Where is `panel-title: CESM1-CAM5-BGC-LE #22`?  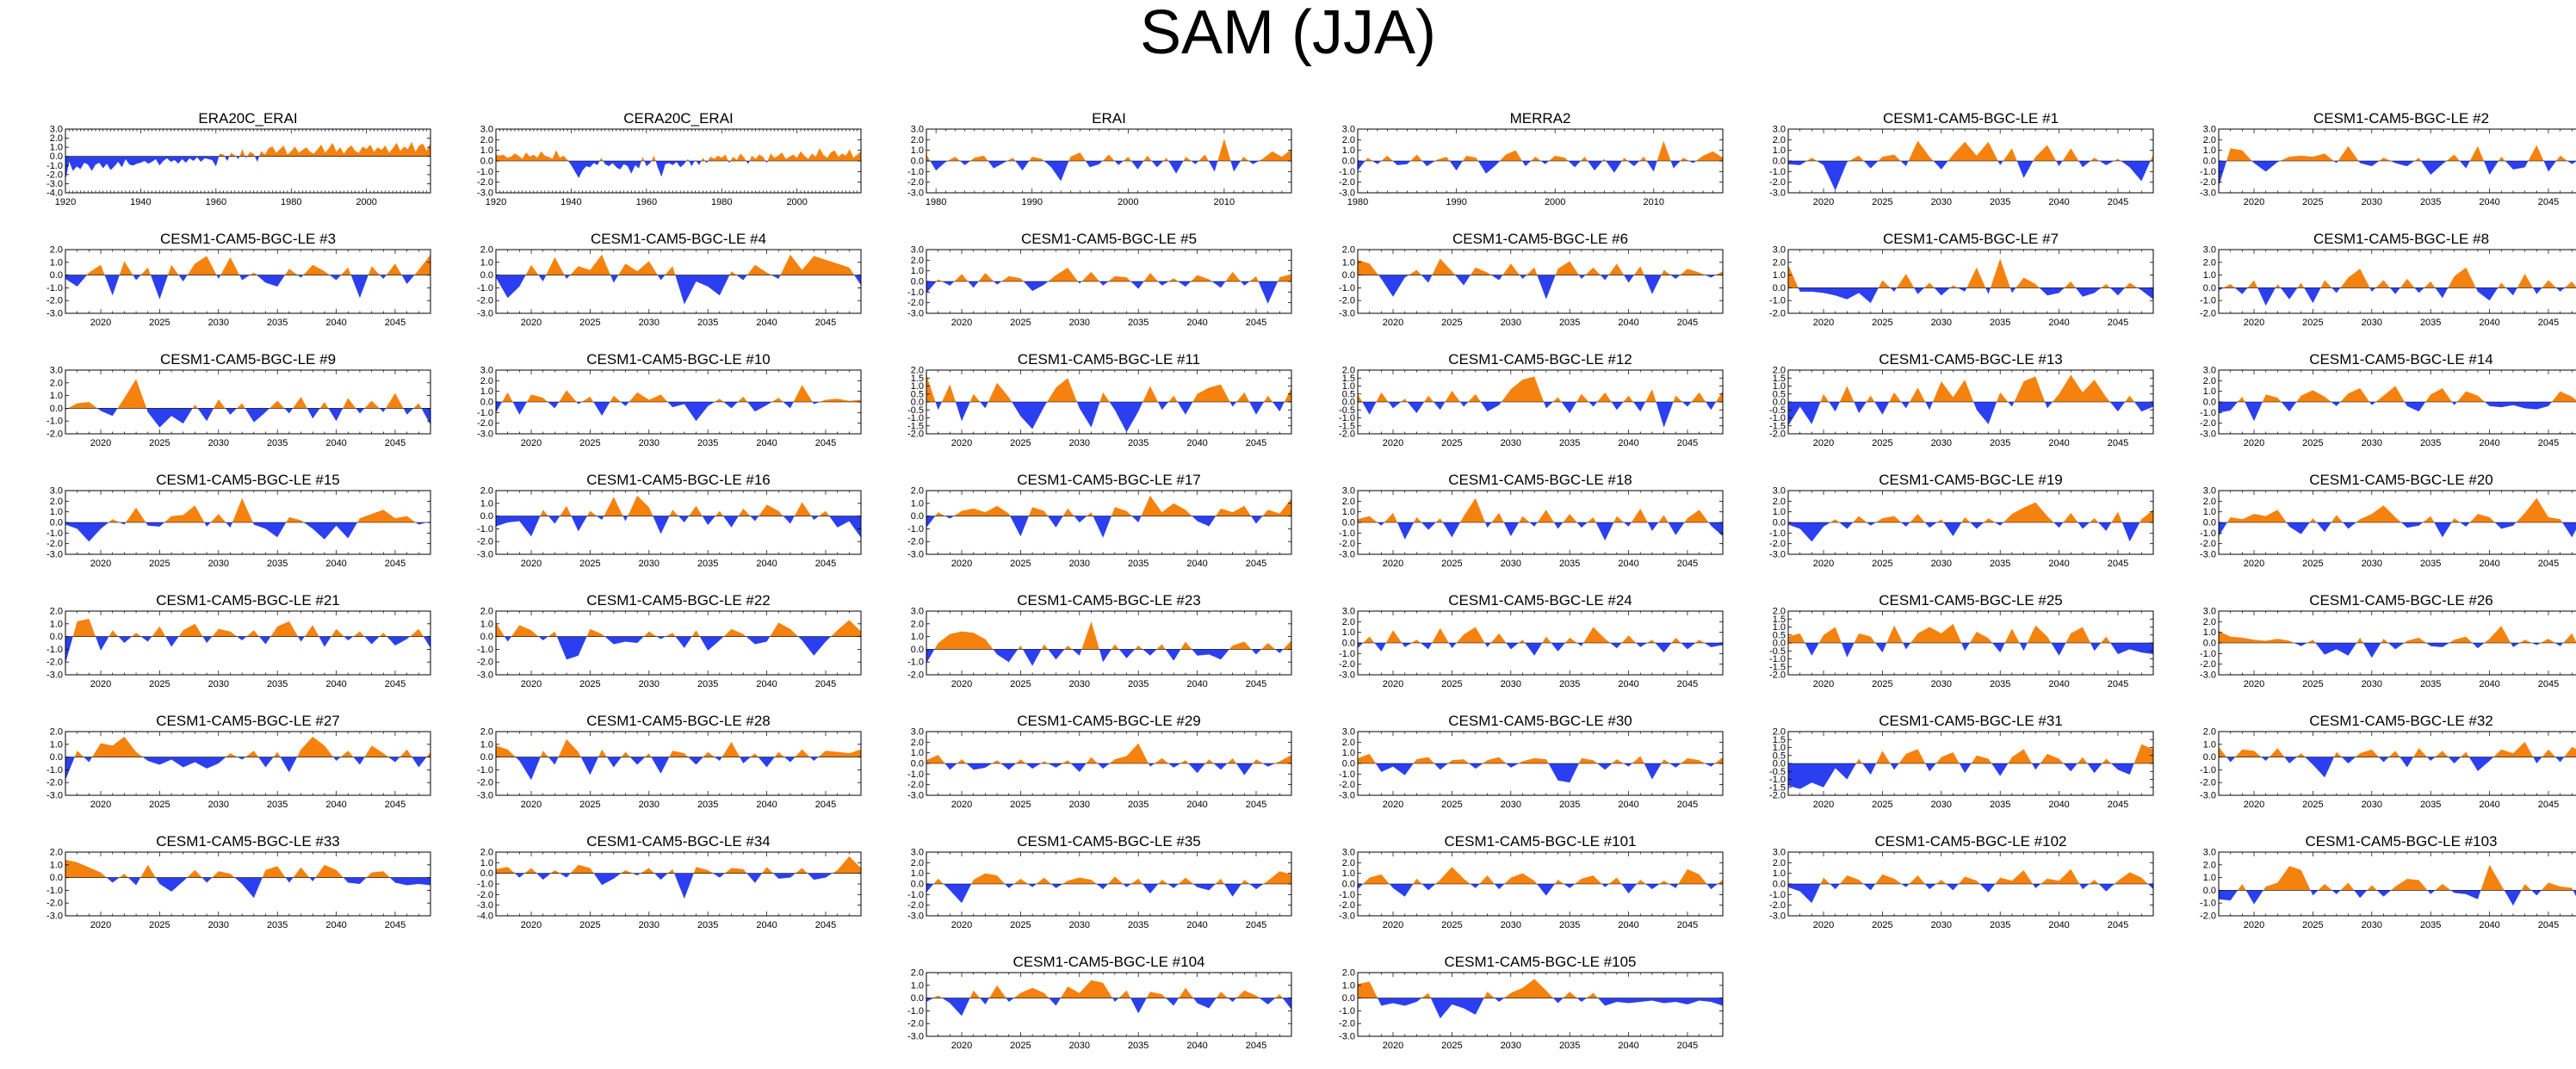
panel-title: CESM1-CAM5-BGC-LE #22 is located at coordinates (679, 601).